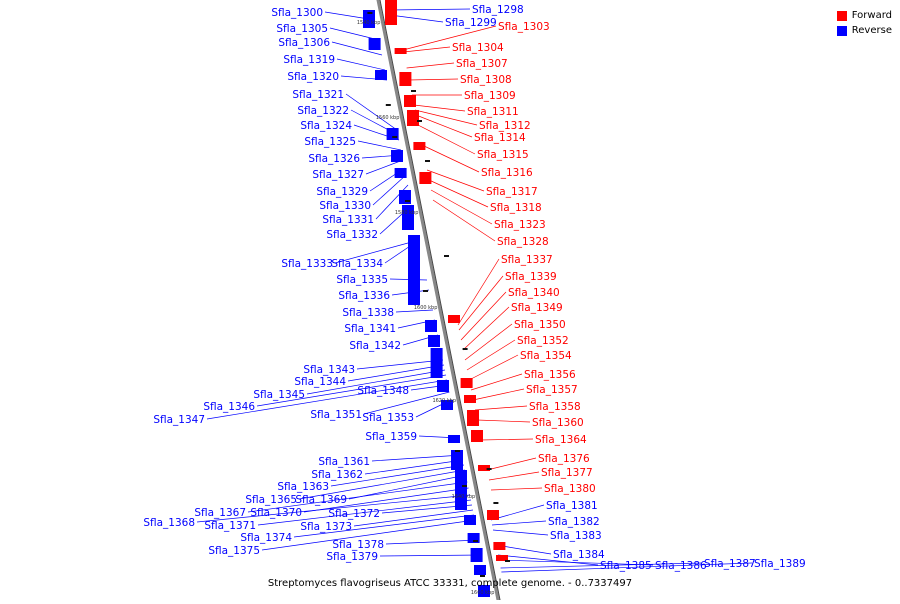 The image size is (900, 604). Describe the element at coordinates (383, 391) in the screenshot. I see `reverse-gene-label: Sfla_1348` at that location.